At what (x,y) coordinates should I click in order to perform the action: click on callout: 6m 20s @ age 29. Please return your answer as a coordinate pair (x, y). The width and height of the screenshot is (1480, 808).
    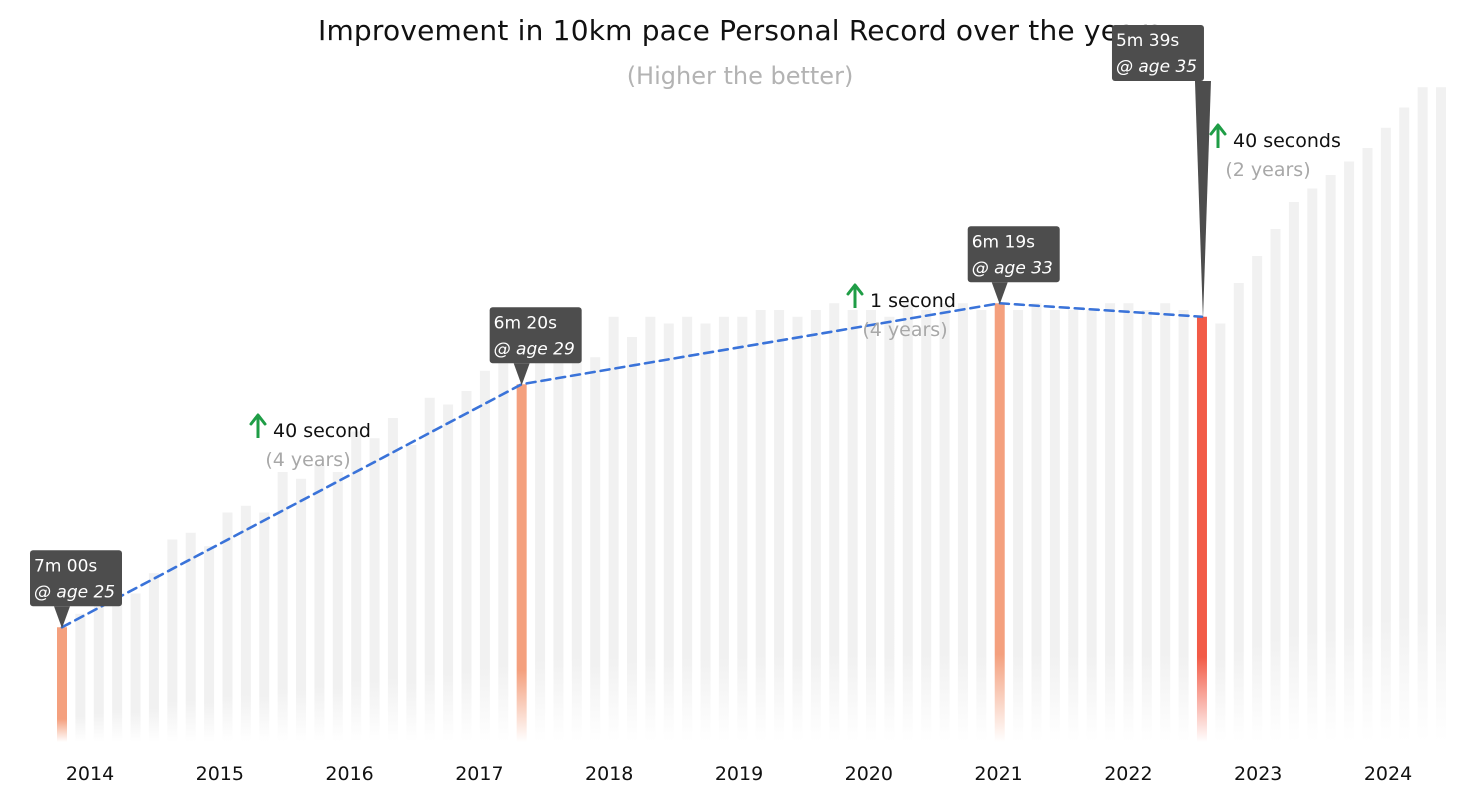
    Looking at the image, I should click on (535, 346).